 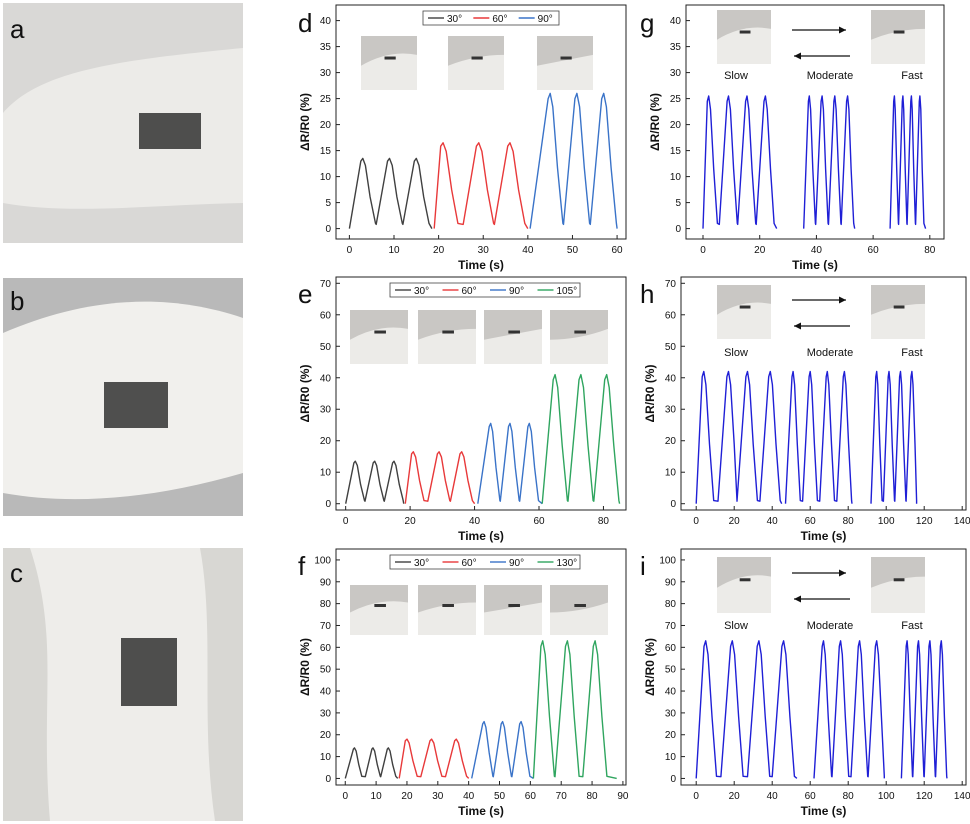 What do you see at coordinates (676, 99) in the screenshot?
I see `y-tick-label: 25` at bounding box center [676, 99].